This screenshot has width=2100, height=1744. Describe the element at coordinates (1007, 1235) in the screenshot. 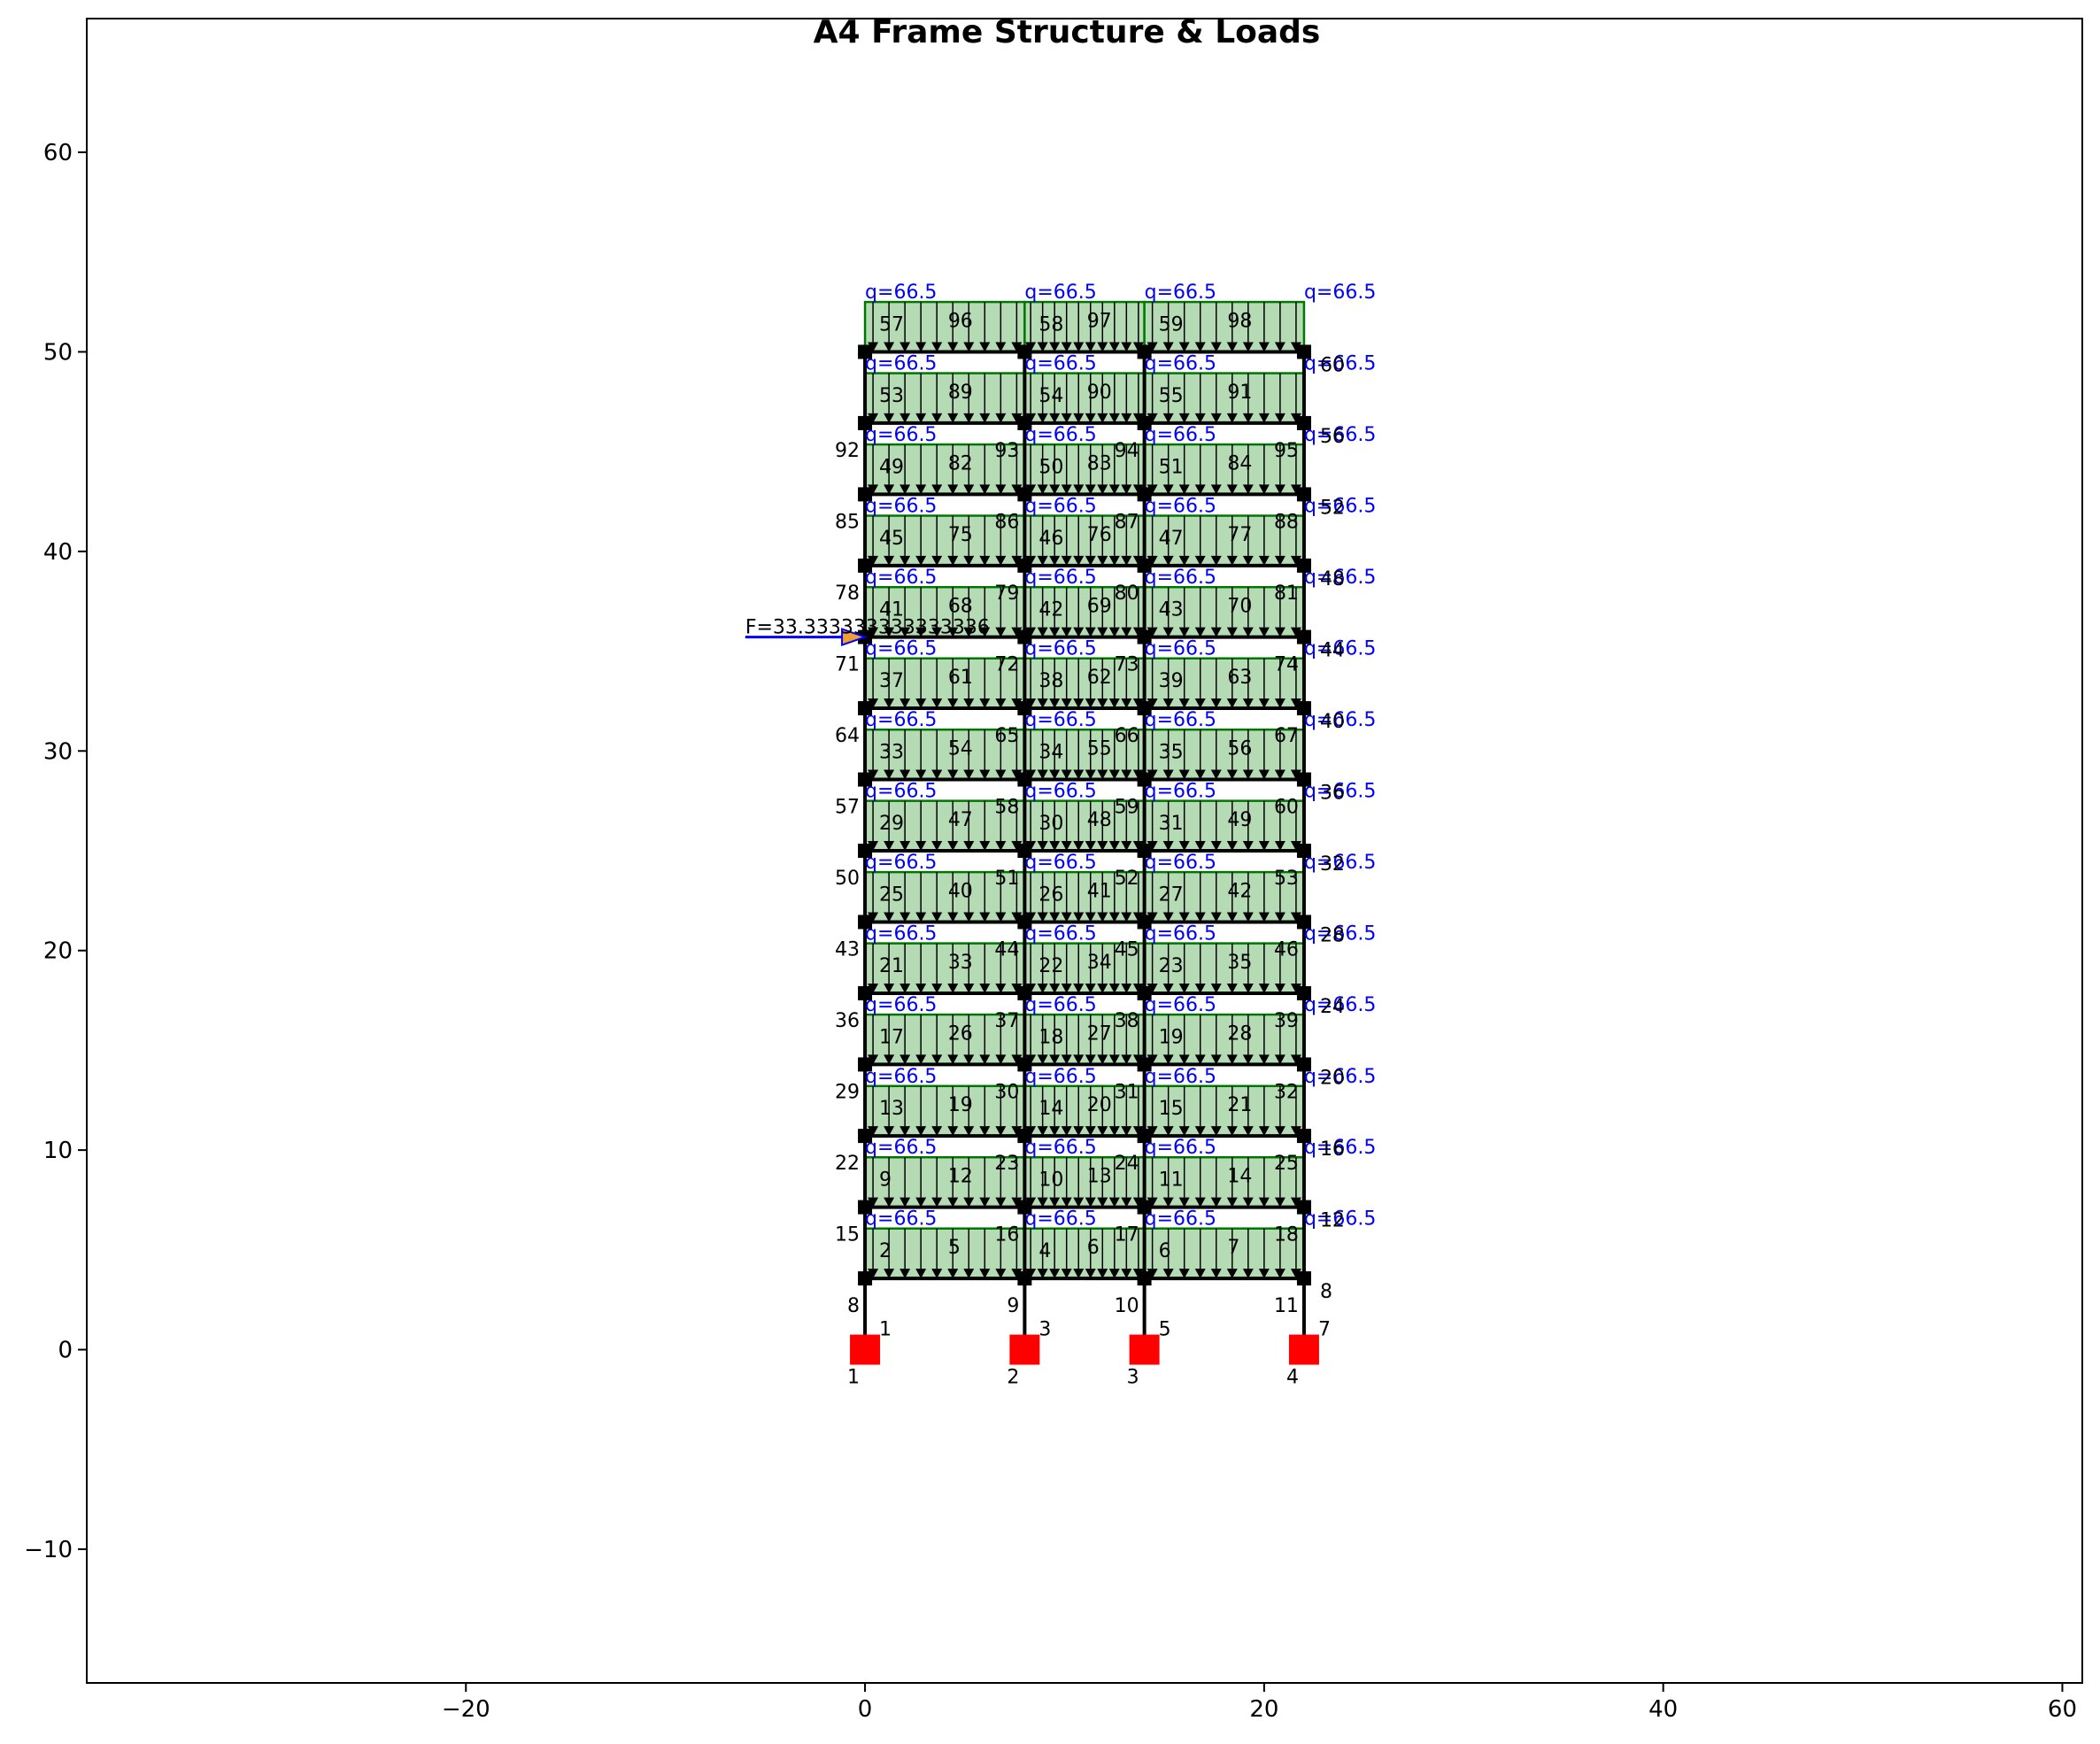

I see `node-label: 16` at that location.